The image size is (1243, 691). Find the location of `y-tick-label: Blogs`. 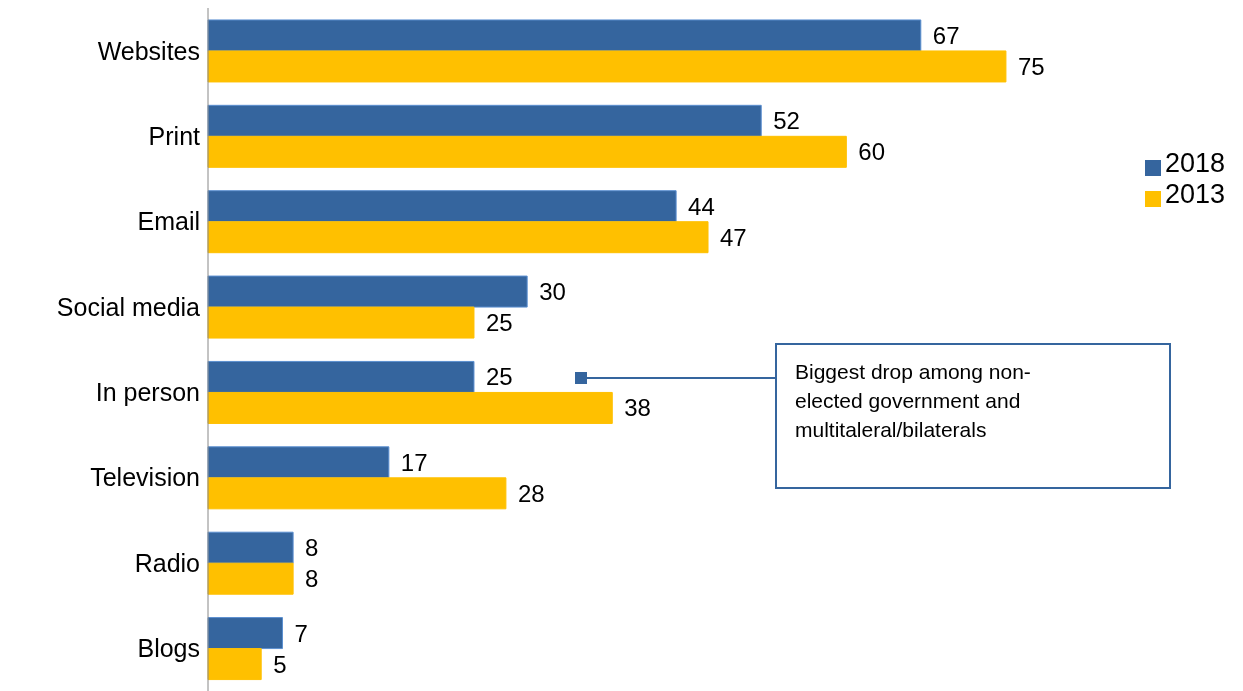

y-tick-label: Blogs is located at coordinates (168, 648).